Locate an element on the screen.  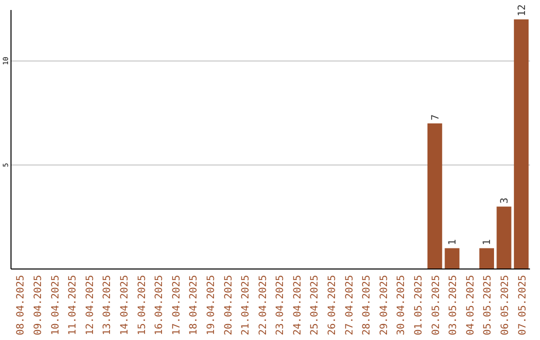
x-tick-label: 18.04.2025 is located at coordinates (194, 305).